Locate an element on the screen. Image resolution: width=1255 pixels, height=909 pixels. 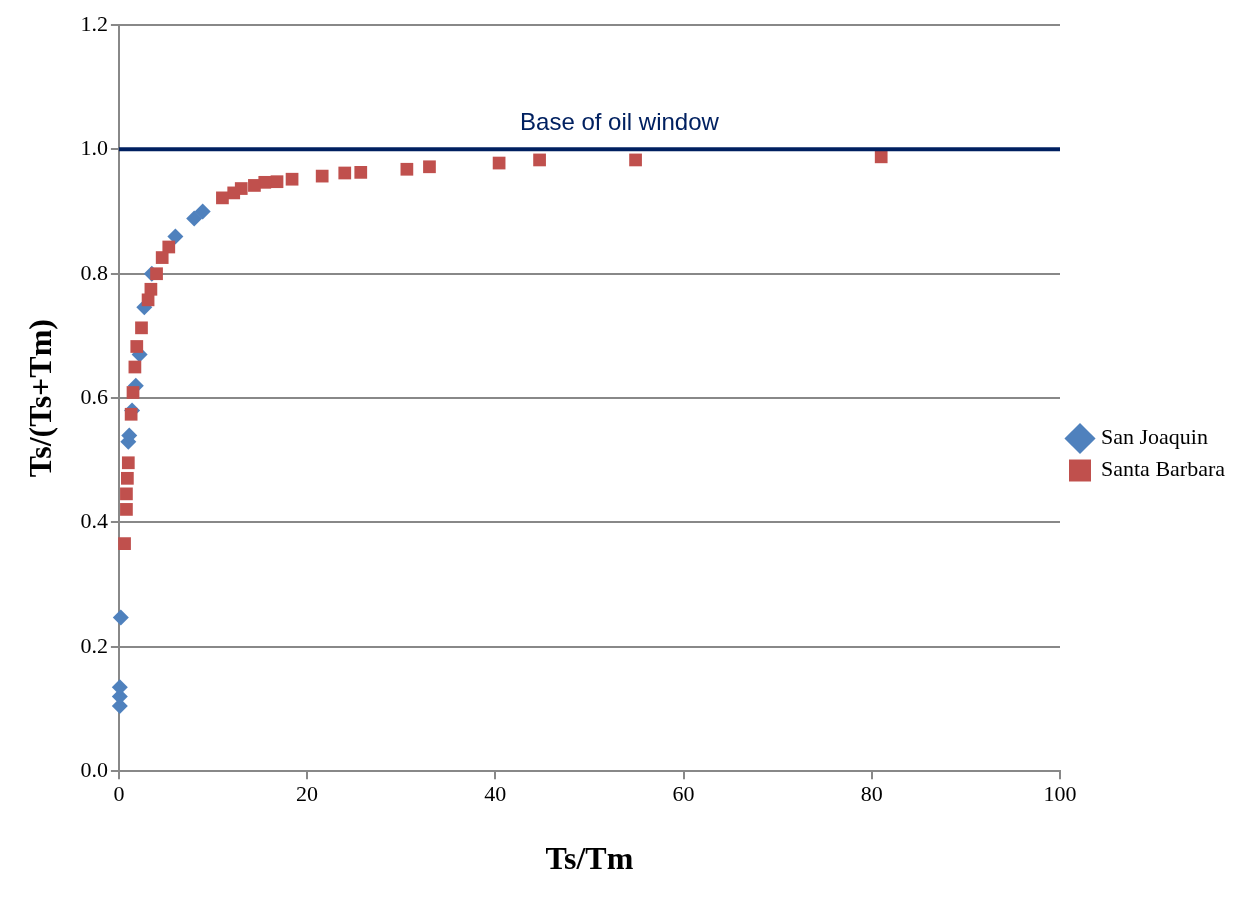
x-tick-label: 80 is located at coordinates (871, 794).